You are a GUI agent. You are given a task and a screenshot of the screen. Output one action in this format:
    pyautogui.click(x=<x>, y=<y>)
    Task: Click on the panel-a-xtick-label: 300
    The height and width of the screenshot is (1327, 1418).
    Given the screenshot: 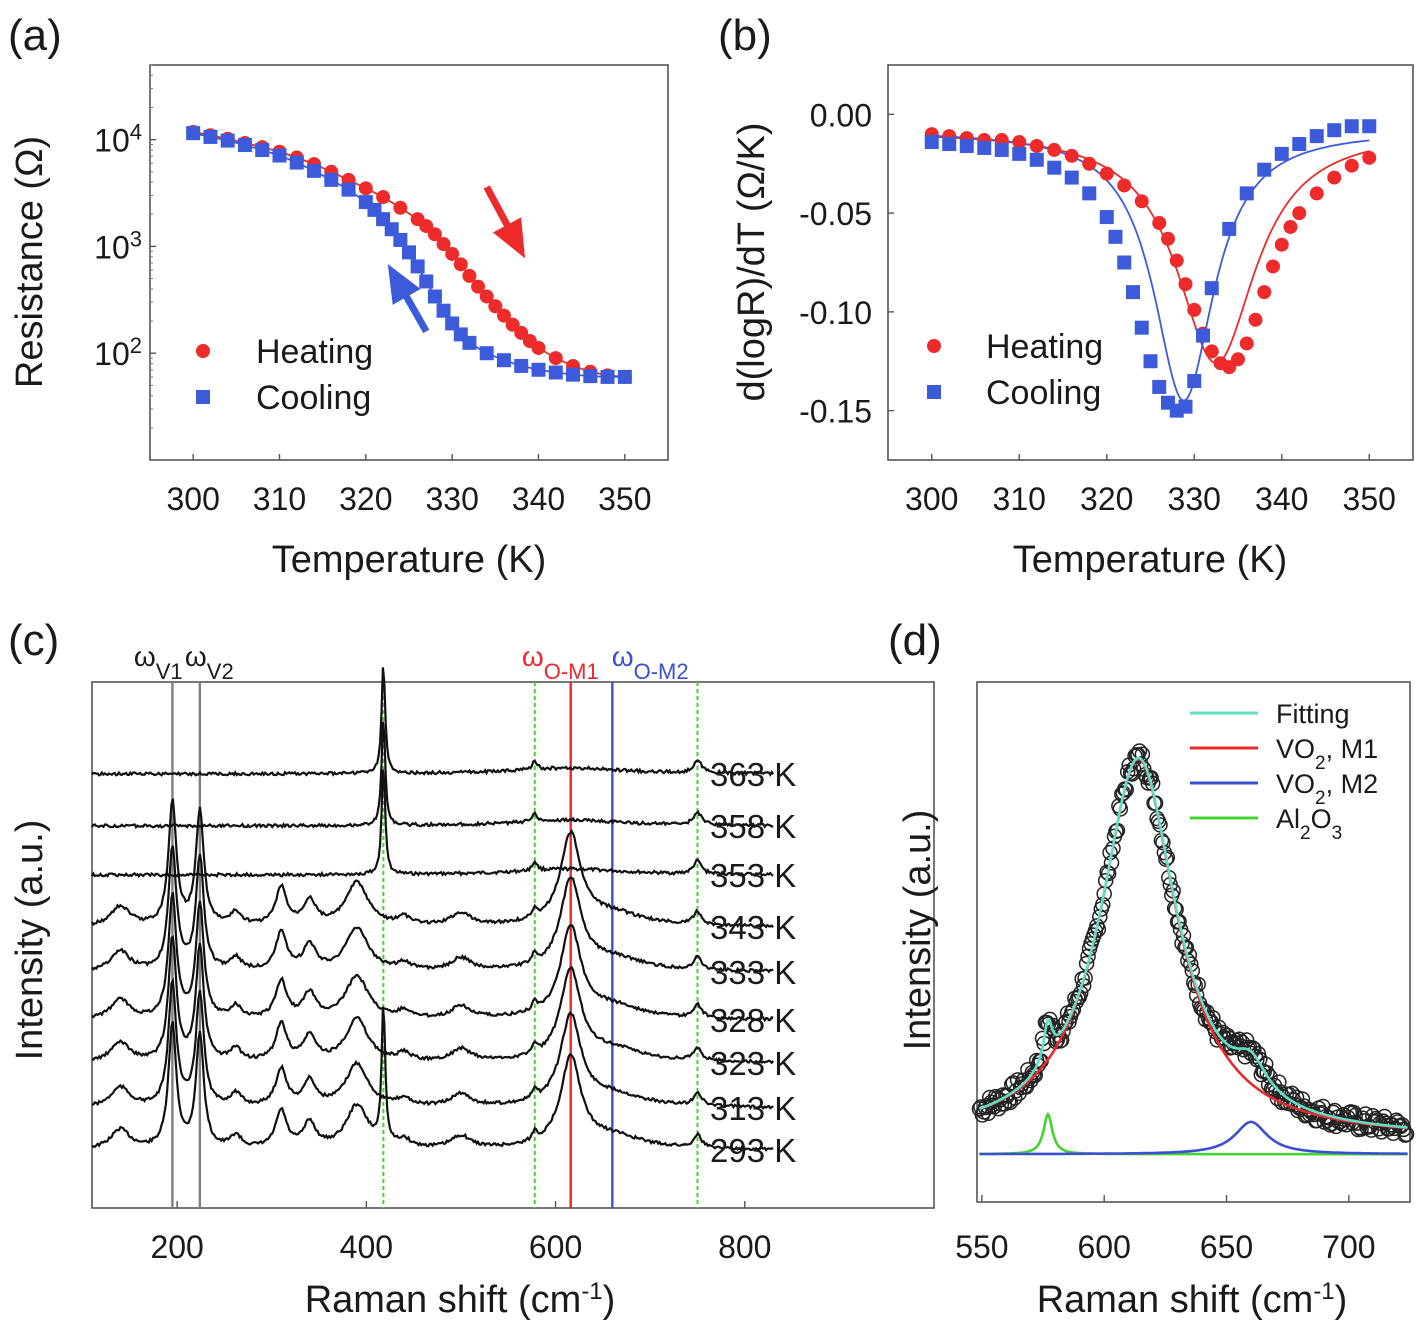 What is the action you would take?
    pyautogui.click(x=192, y=499)
    